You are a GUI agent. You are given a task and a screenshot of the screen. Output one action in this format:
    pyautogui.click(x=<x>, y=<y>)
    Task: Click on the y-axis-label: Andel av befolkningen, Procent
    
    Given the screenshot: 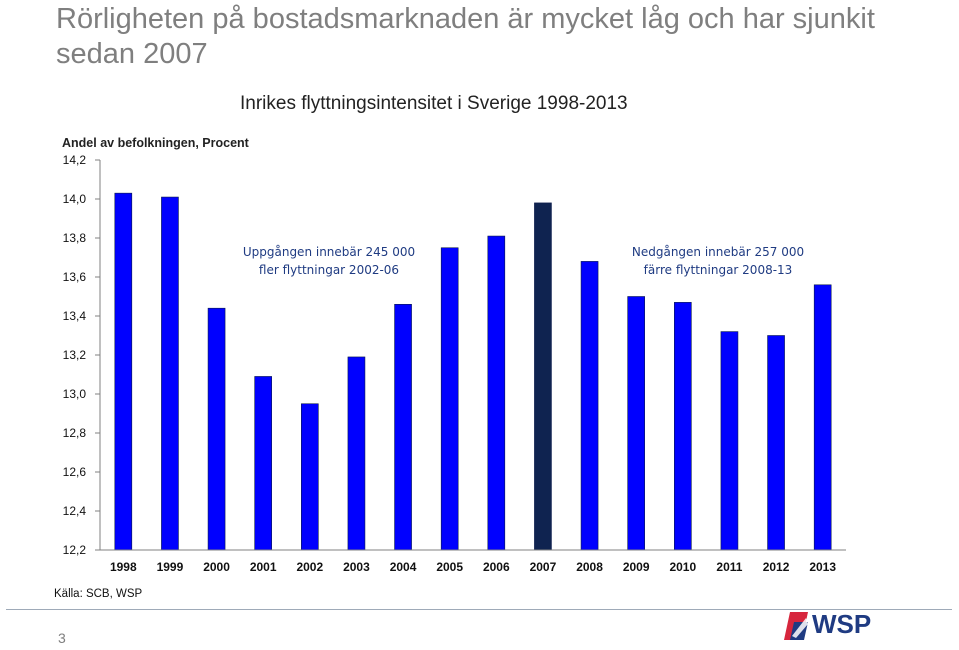 What is the action you would take?
    pyautogui.click(x=155, y=143)
    